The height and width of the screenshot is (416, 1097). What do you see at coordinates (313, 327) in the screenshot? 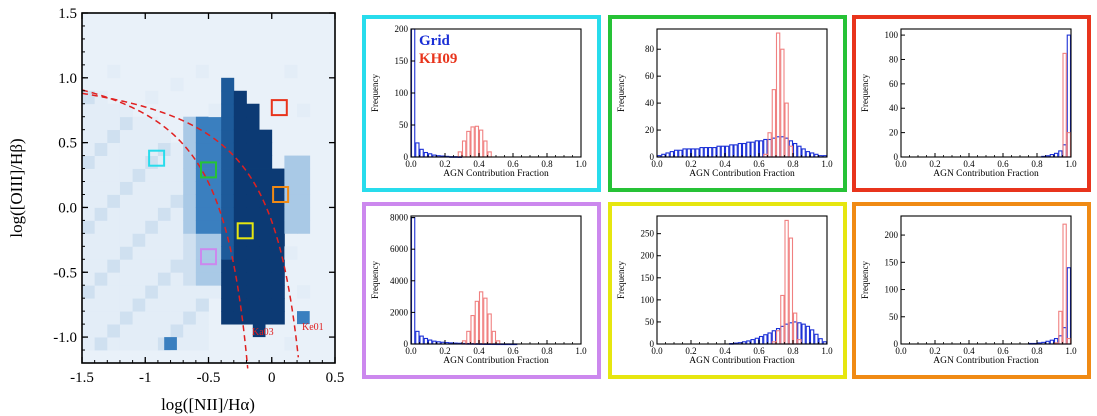
I see `bpt-curve-label-ke01: Ke01` at bounding box center [313, 327].